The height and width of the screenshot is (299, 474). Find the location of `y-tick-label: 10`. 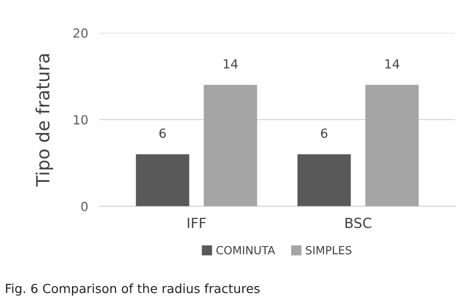

y-tick-label: 10 is located at coordinates (81, 120).